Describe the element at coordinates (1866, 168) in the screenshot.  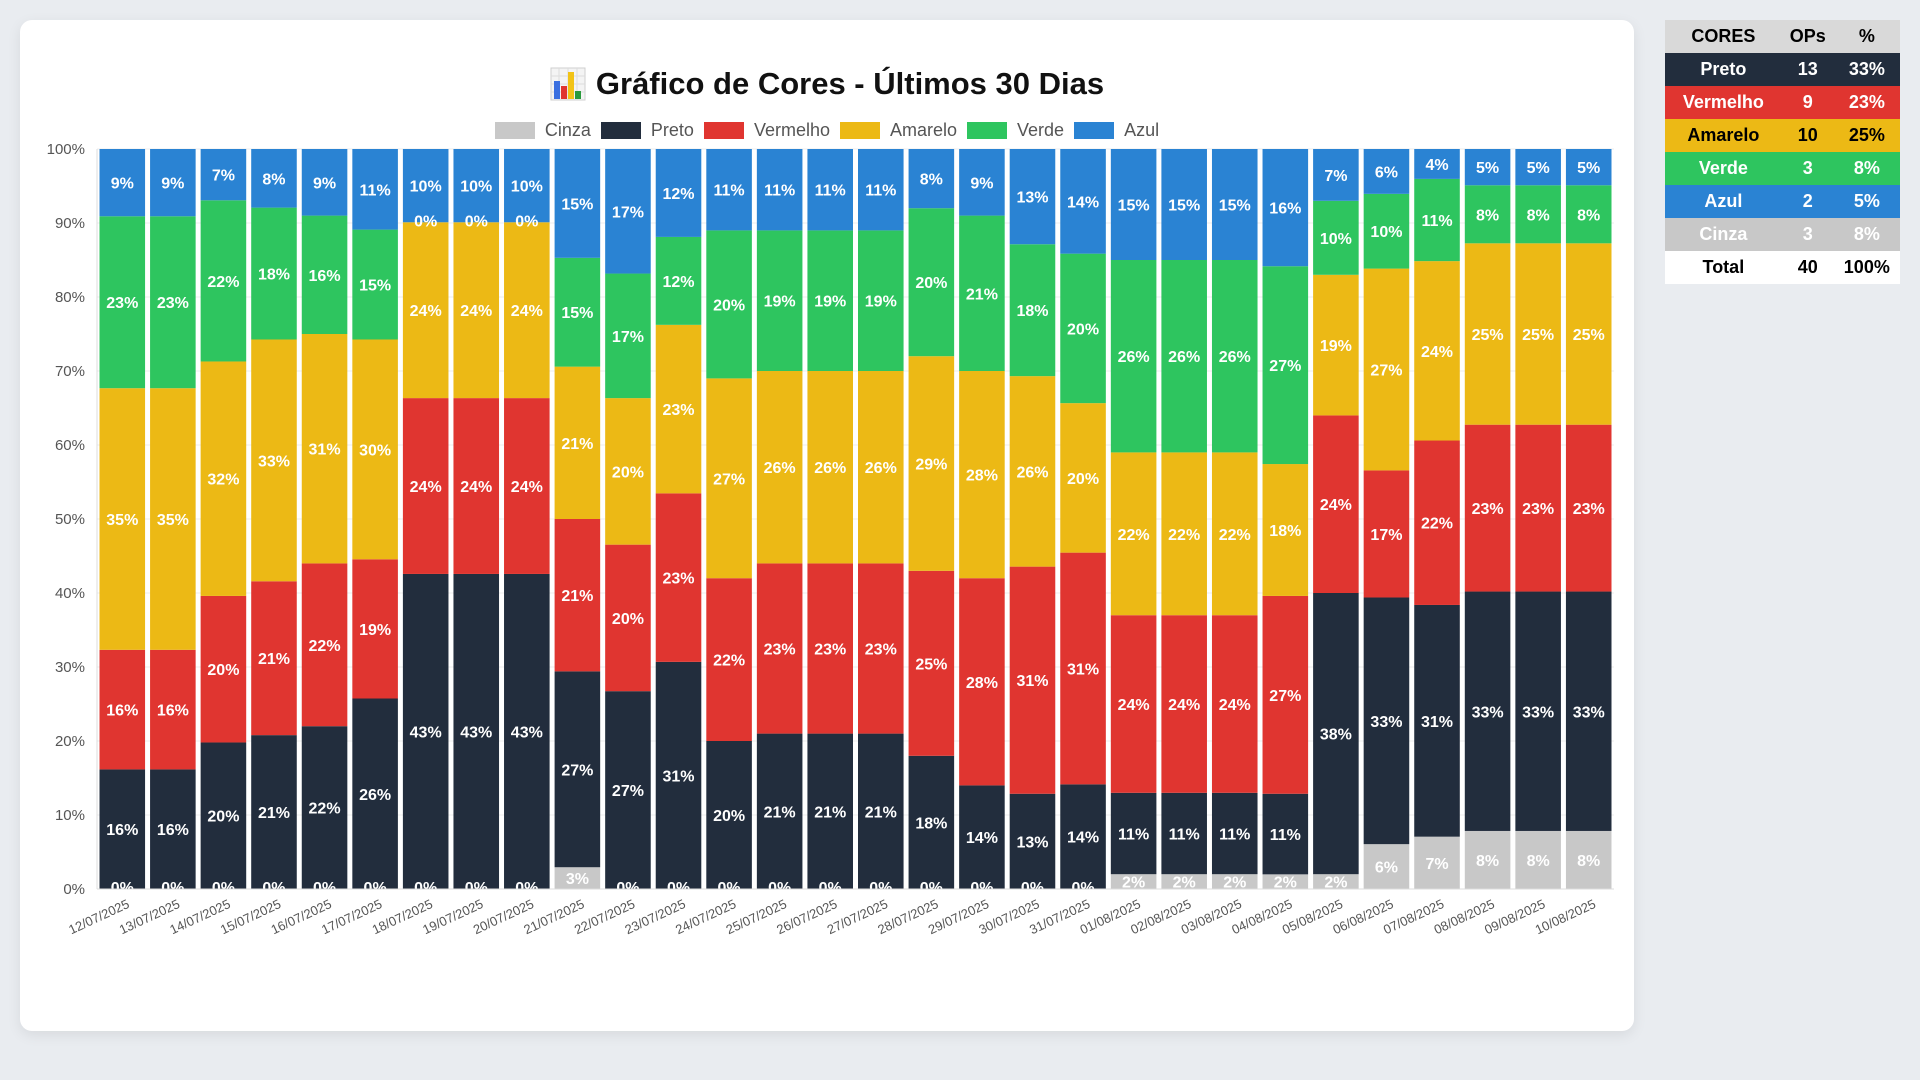
I see `summary-cell-pct: 8%` at that location.